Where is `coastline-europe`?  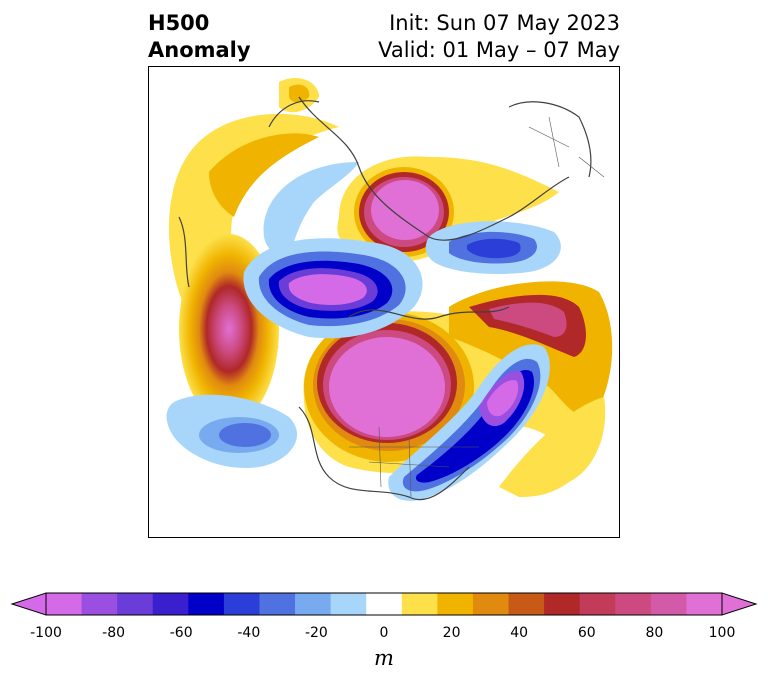 coastline-europe is located at coordinates (550, 139).